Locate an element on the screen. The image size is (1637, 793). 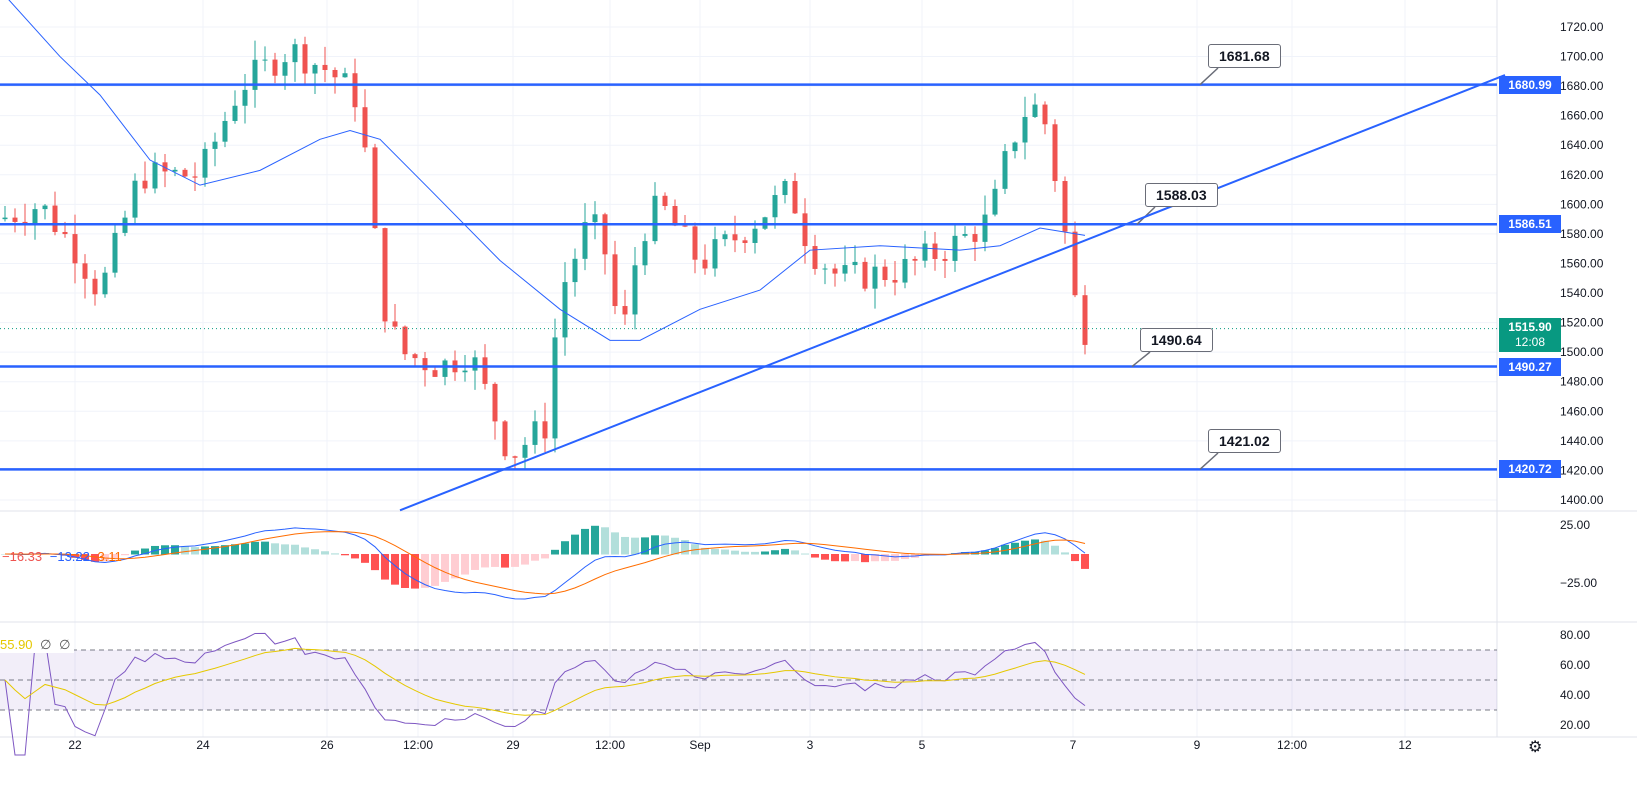
rsi-na-1: ∅ is located at coordinates (46, 644).